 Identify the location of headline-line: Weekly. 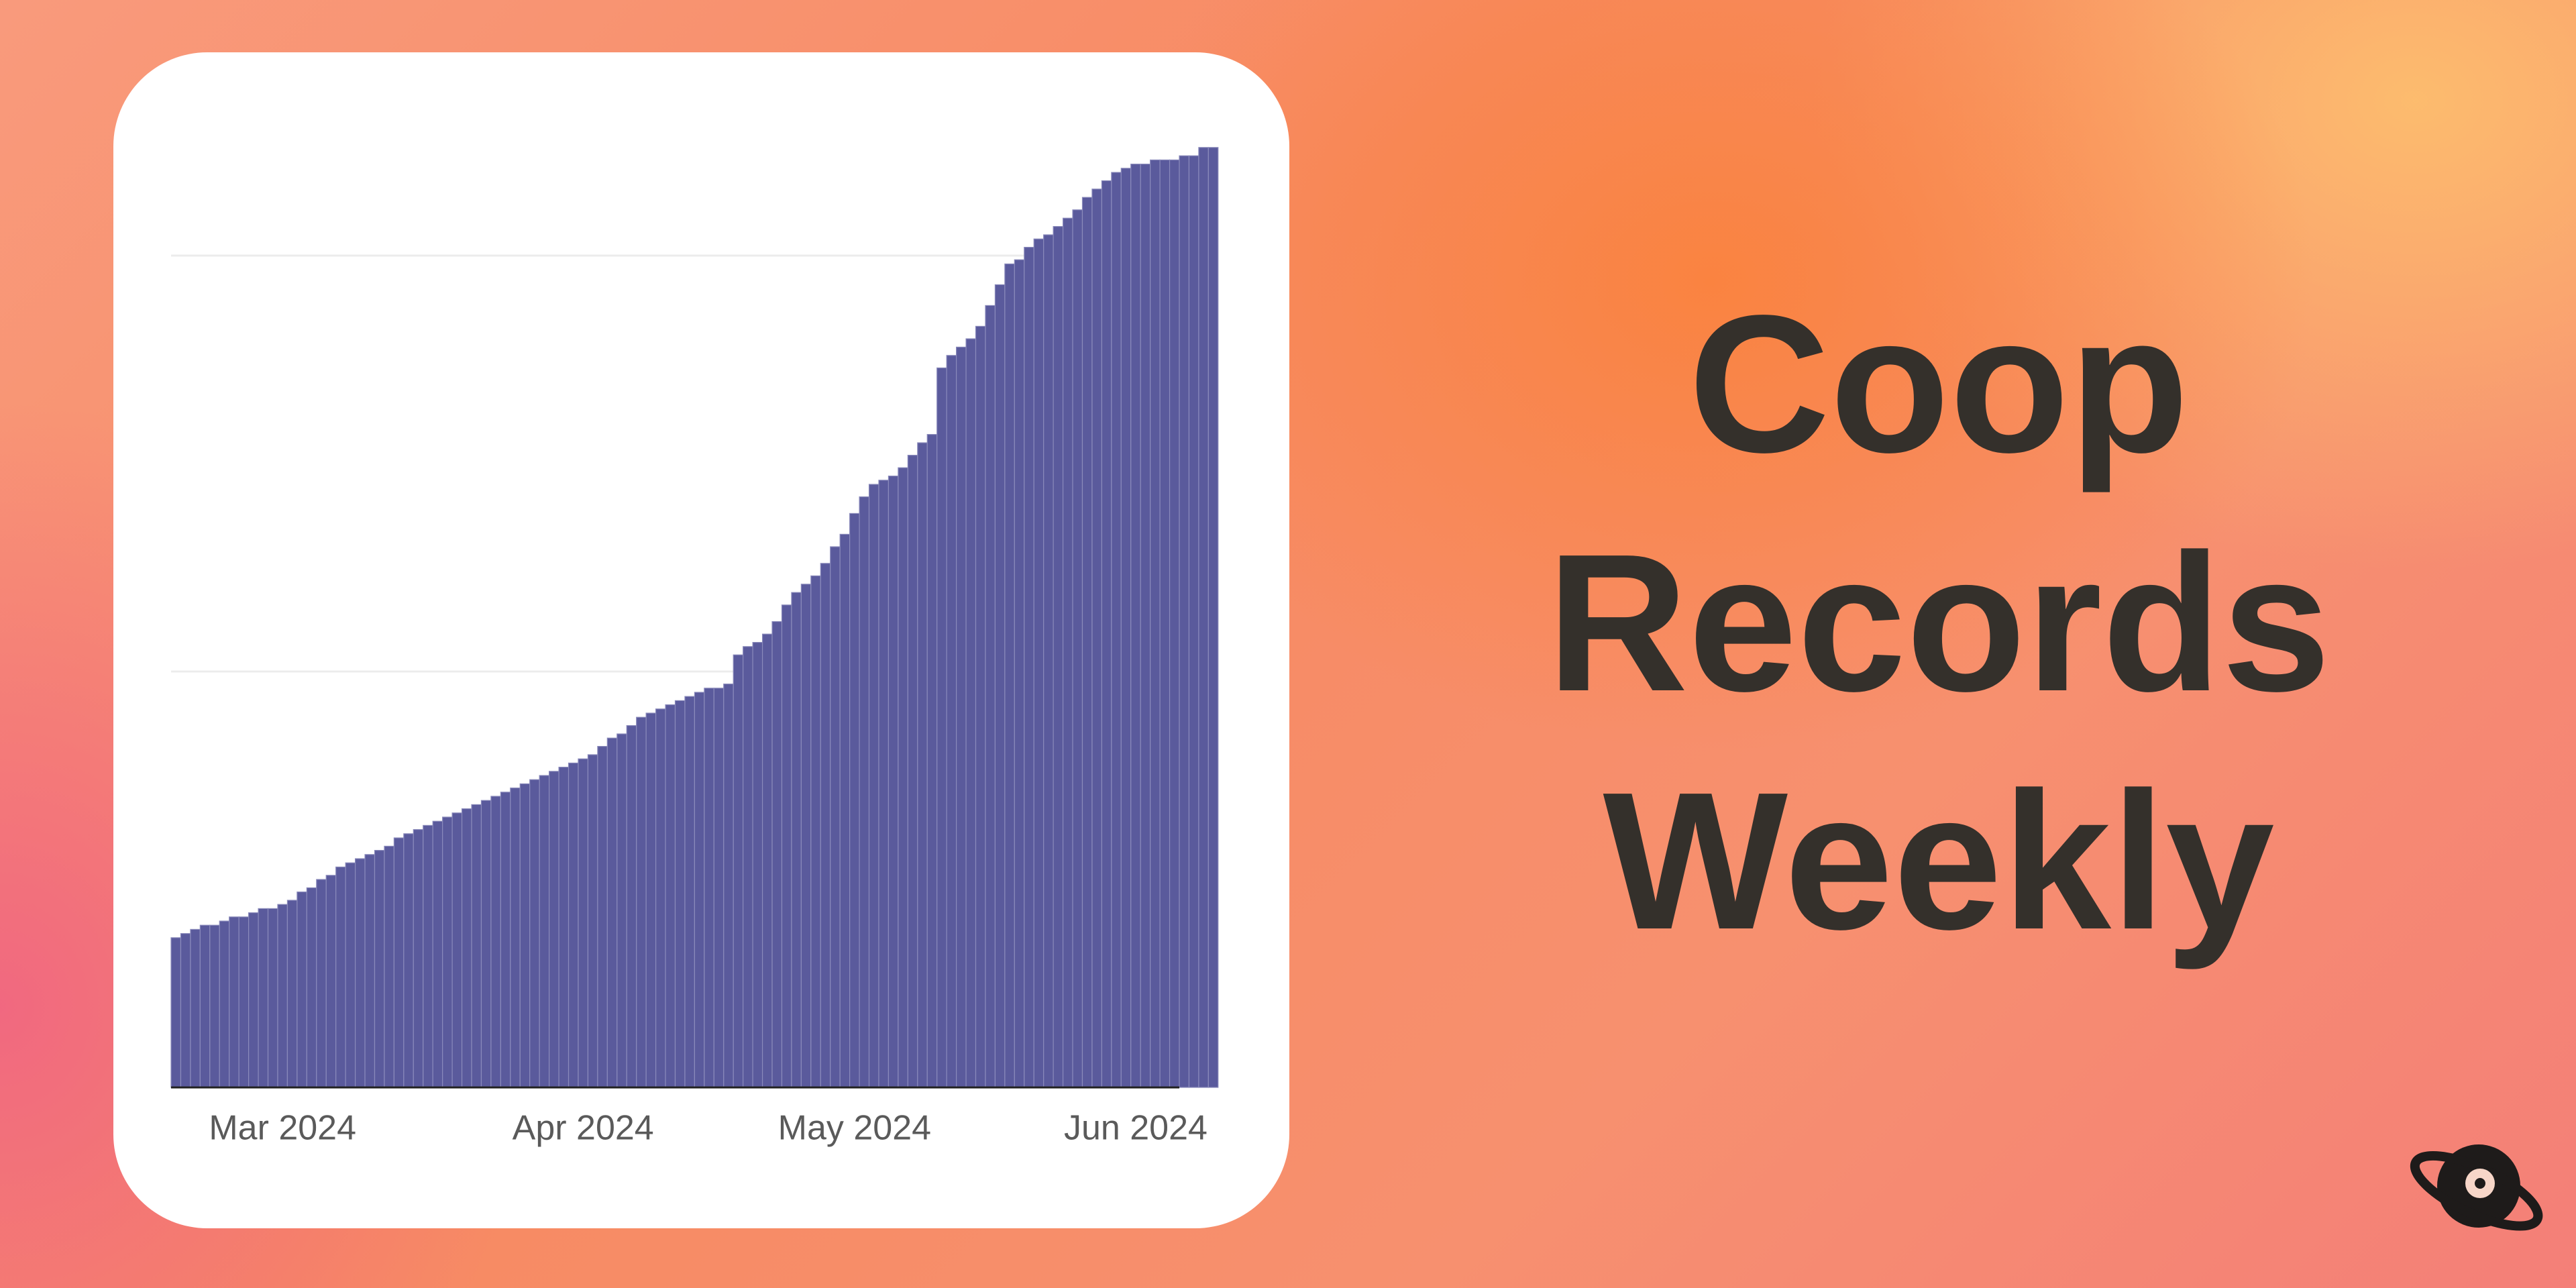
(1939, 861).